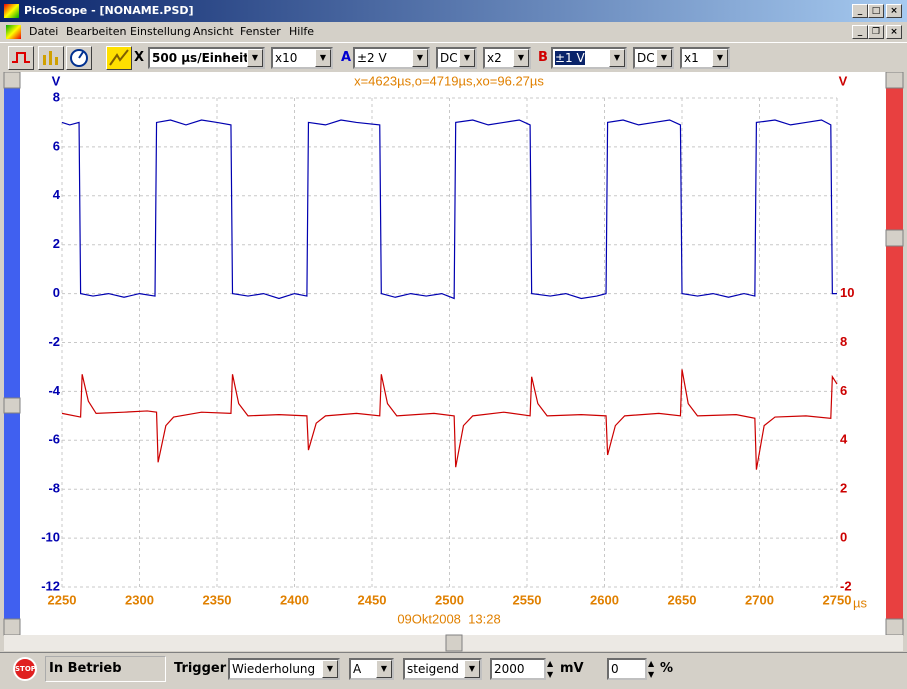 Image resolution: width=907 pixels, height=689 pixels. Describe the element at coordinates (371, 669) in the screenshot. I see `trigger-channel-select: A ▼` at that location.